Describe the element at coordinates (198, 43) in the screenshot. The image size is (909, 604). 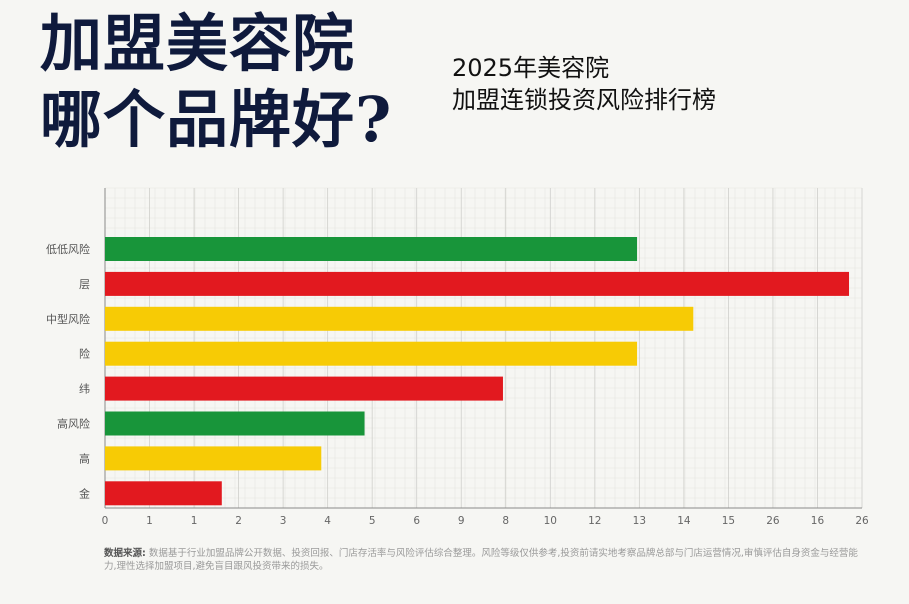
I see `headline-line-1: 加盟美容院` at that location.